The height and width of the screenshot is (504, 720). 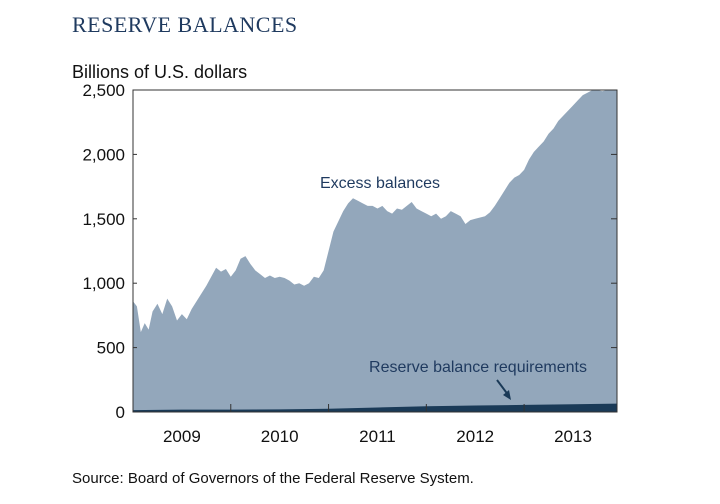 What do you see at coordinates (103, 154) in the screenshot?
I see `y-tick-label: 2,000` at bounding box center [103, 154].